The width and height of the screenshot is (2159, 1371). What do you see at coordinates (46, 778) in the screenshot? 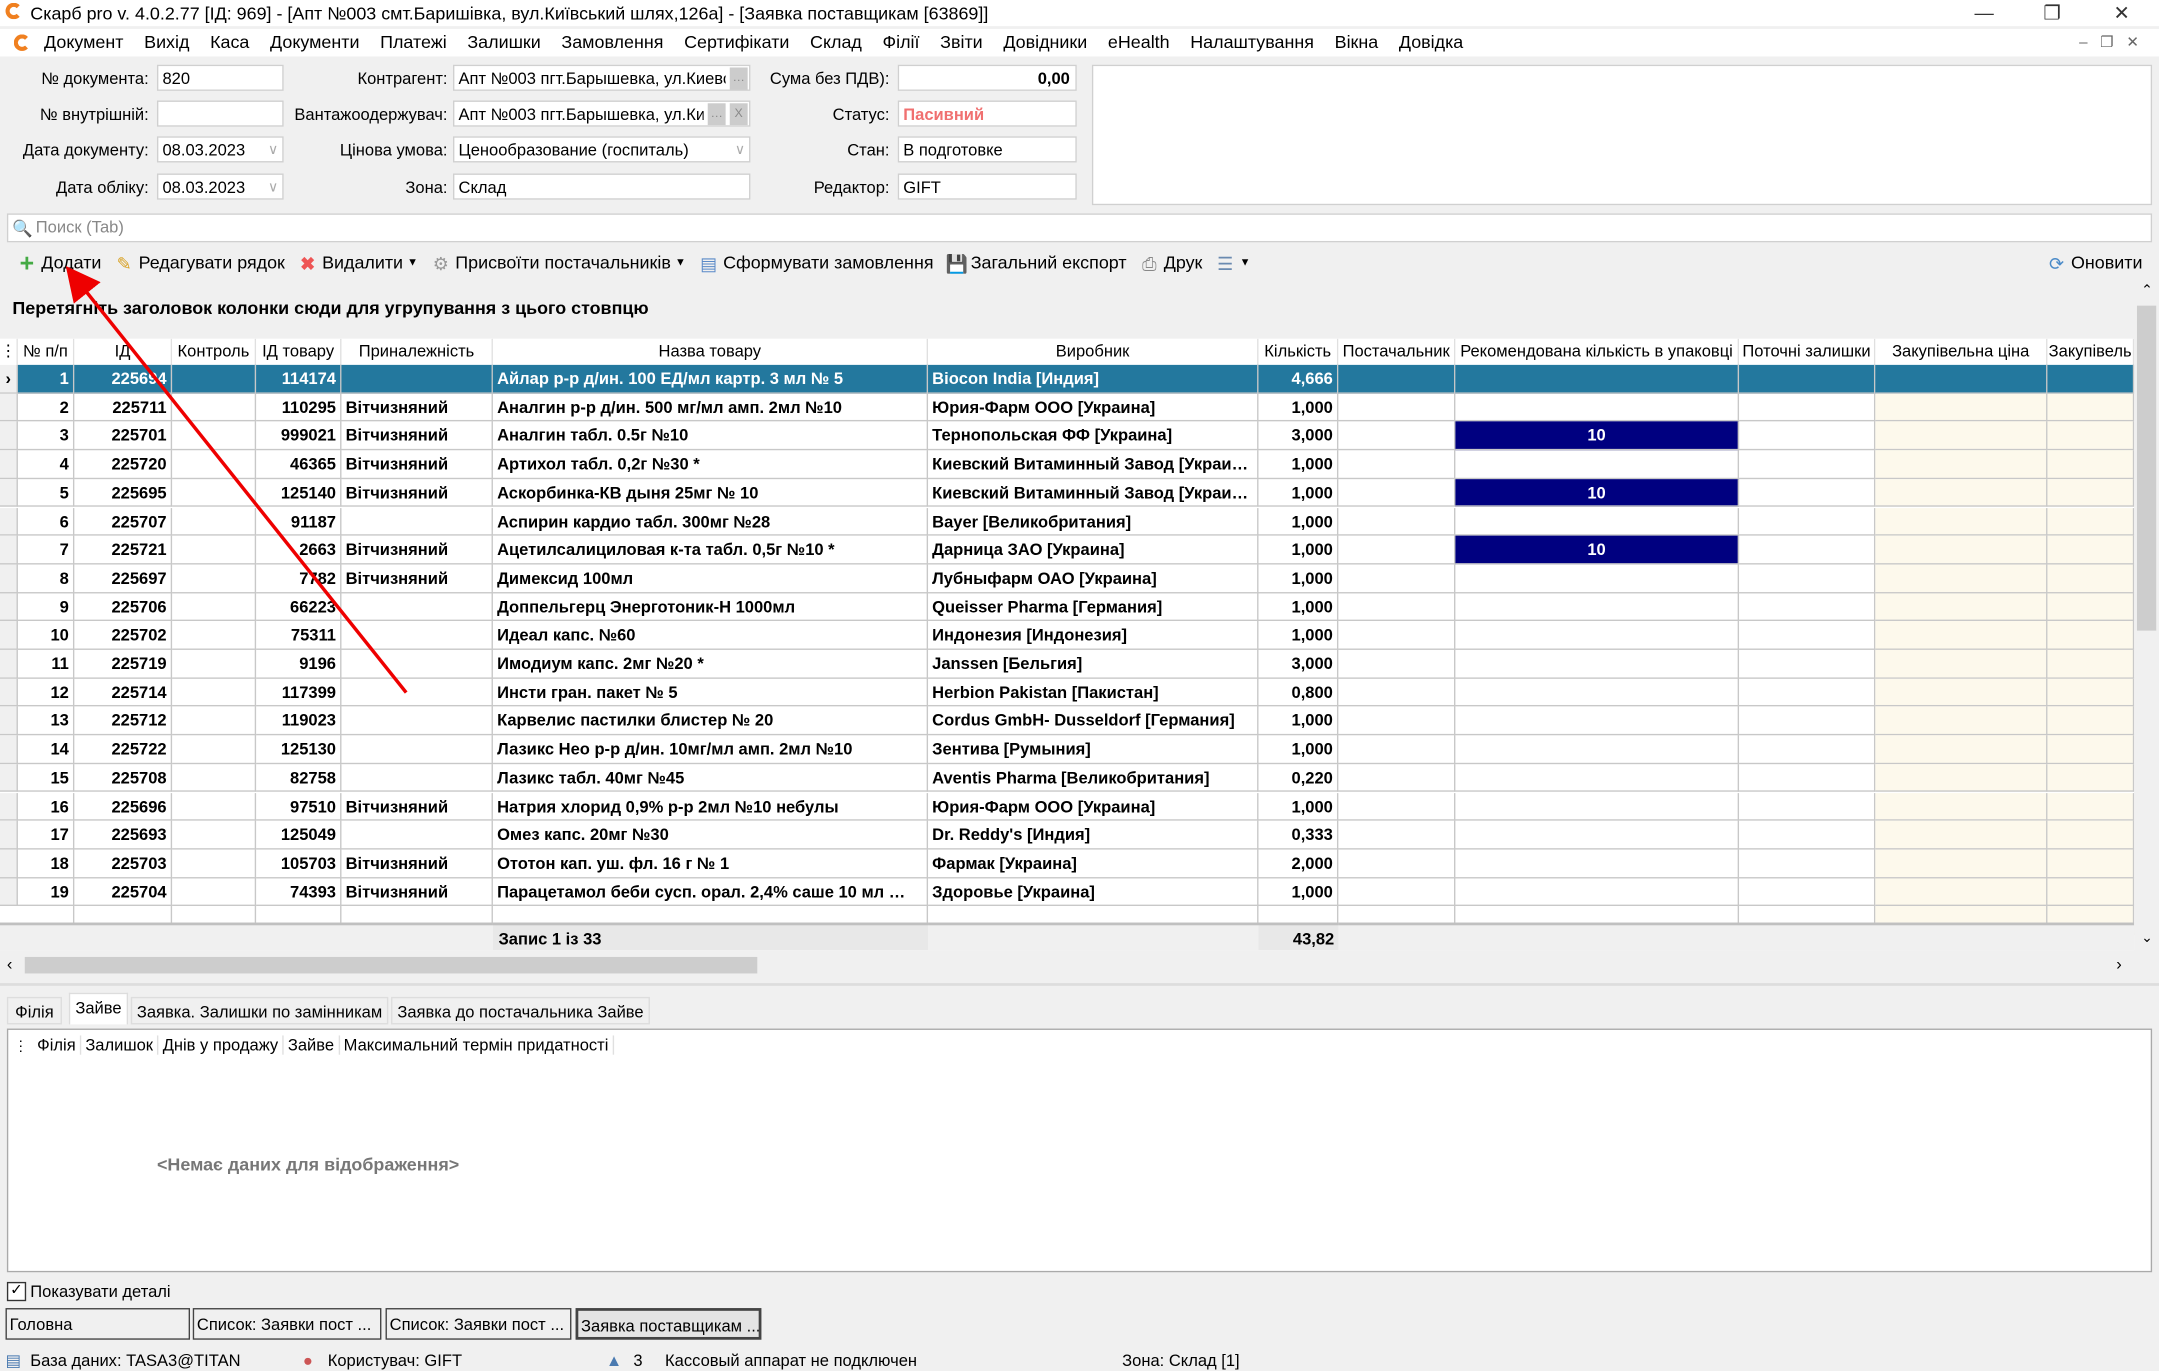
I see `table-cell: 15` at bounding box center [46, 778].